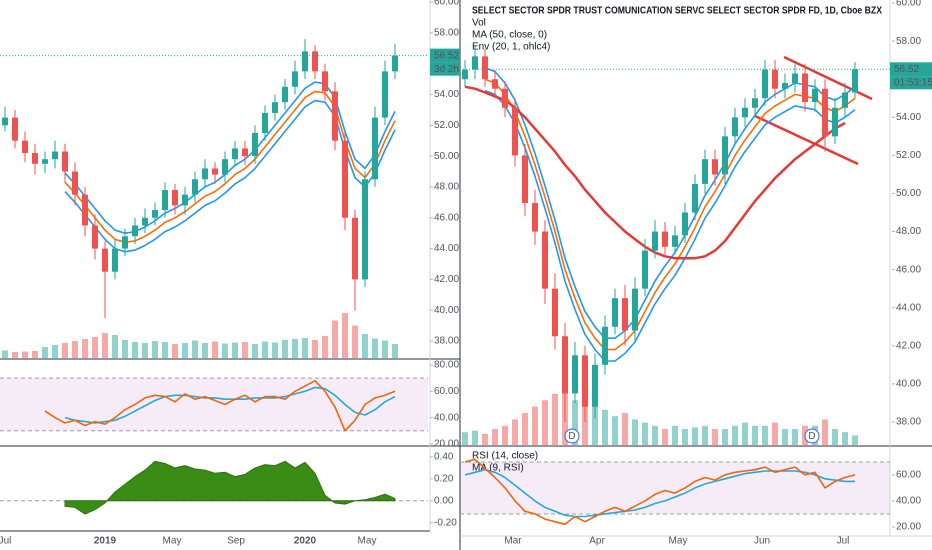 The width and height of the screenshot is (932, 550). I want to click on y-tick-label: 0.00, so click(444, 500).